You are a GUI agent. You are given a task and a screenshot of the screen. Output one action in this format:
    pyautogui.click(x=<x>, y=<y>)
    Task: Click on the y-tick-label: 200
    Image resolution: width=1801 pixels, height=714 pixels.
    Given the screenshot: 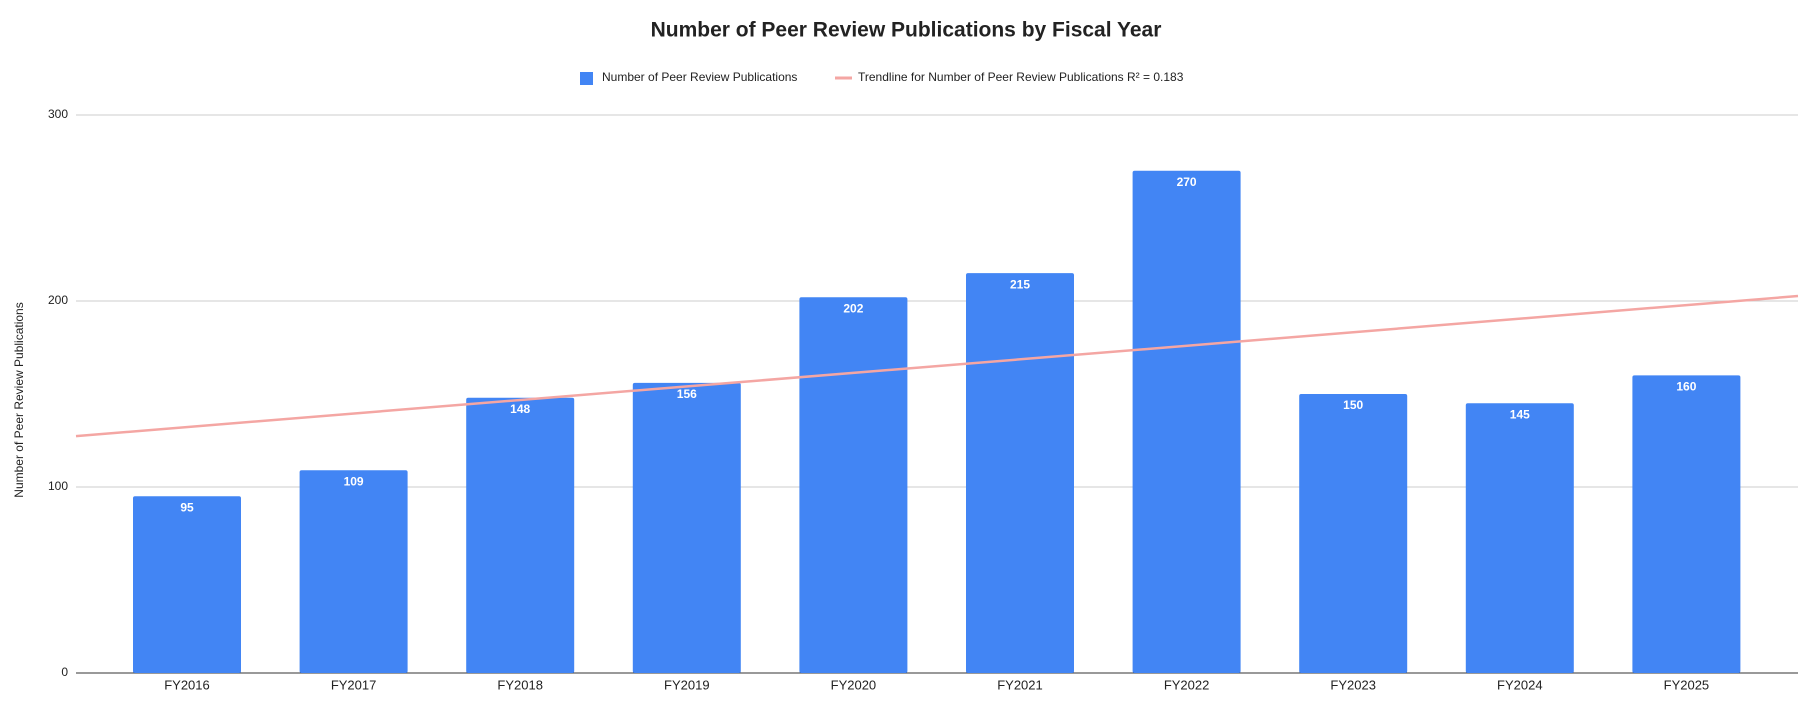 What is the action you would take?
    pyautogui.click(x=58, y=300)
    